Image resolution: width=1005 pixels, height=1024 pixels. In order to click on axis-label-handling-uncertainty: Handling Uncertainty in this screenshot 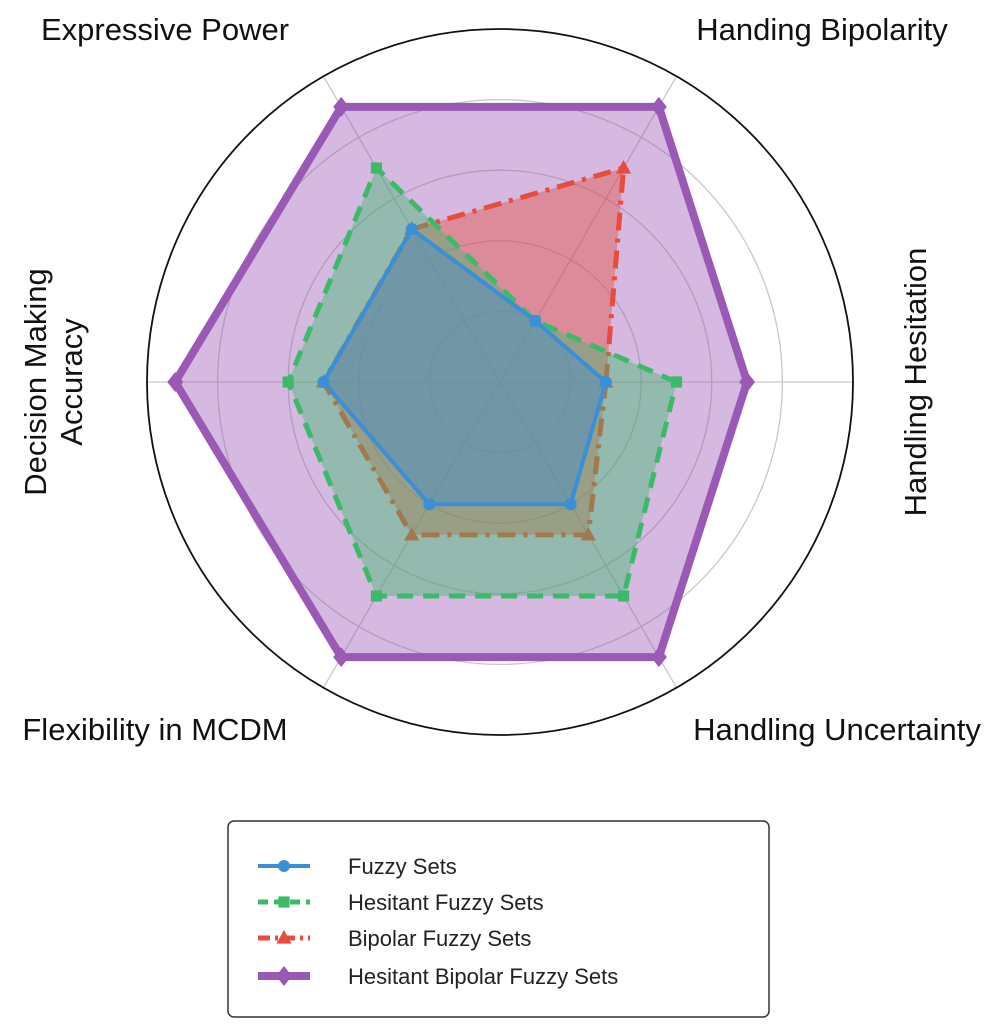, I will do `click(837, 729)`.